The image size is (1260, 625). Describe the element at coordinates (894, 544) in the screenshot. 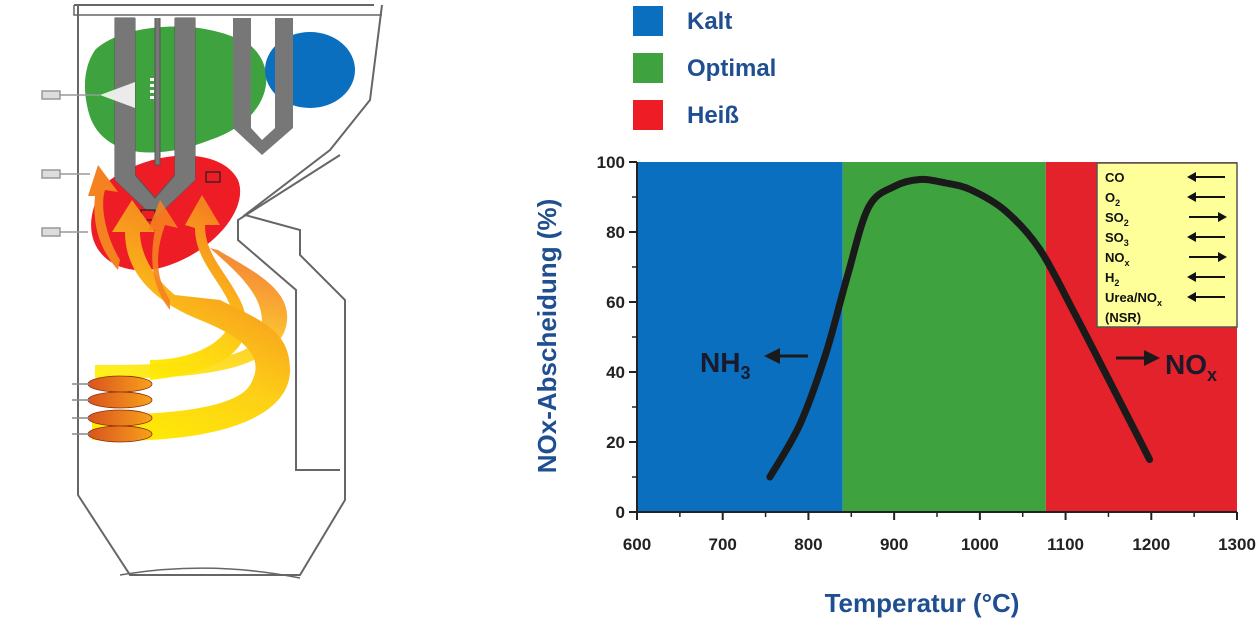

I see `x-tick-label: 900` at that location.